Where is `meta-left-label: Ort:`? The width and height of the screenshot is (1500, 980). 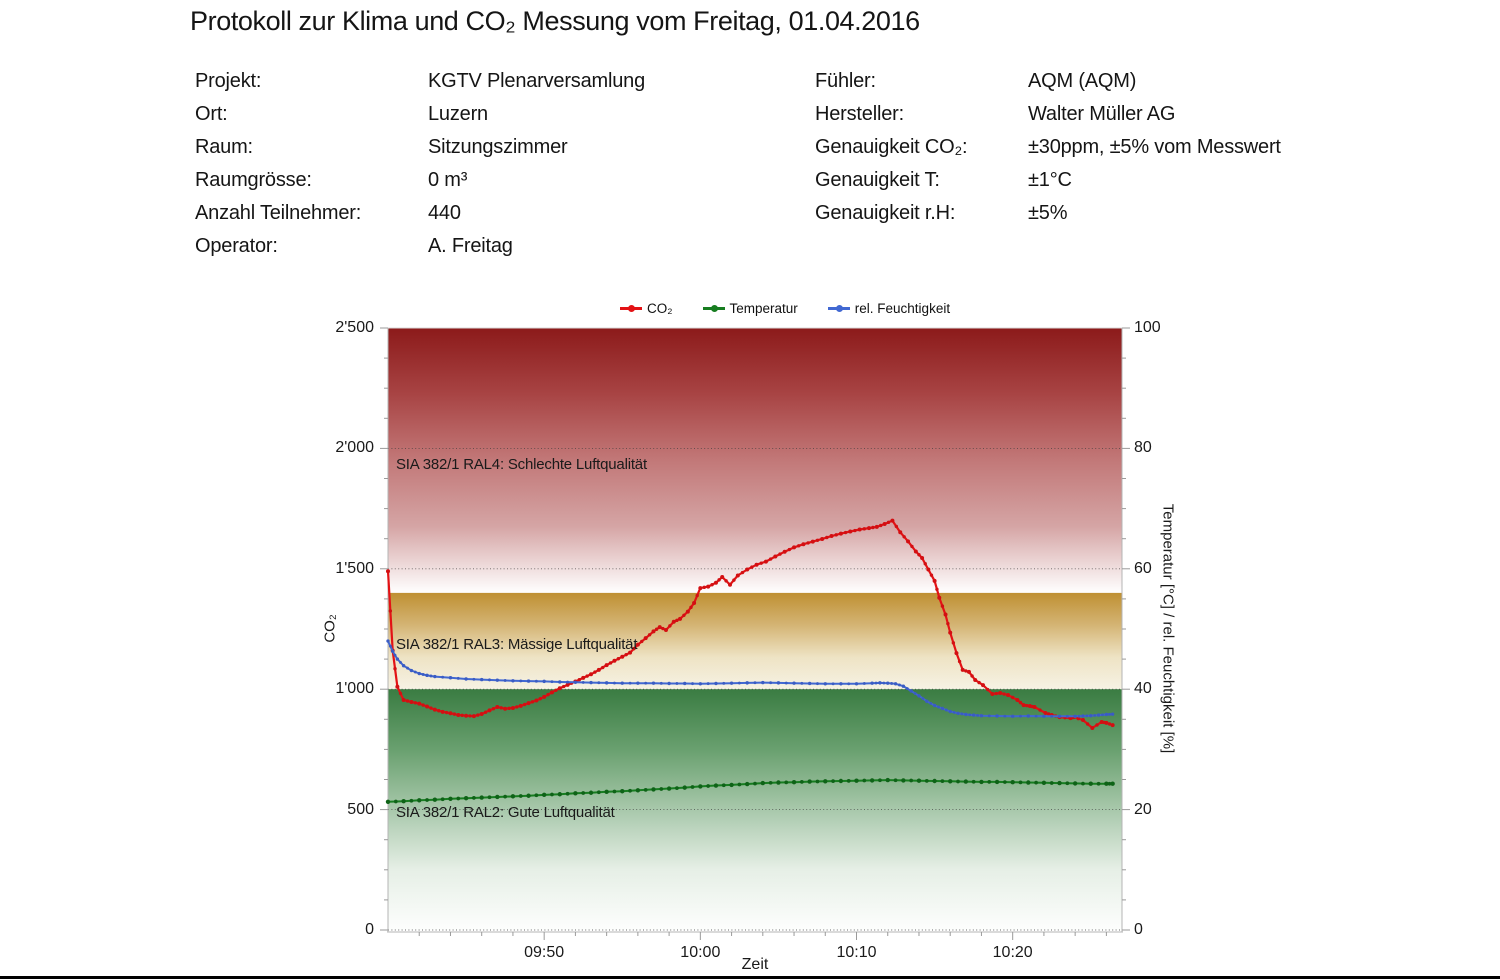 meta-left-label: Ort: is located at coordinates (211, 114).